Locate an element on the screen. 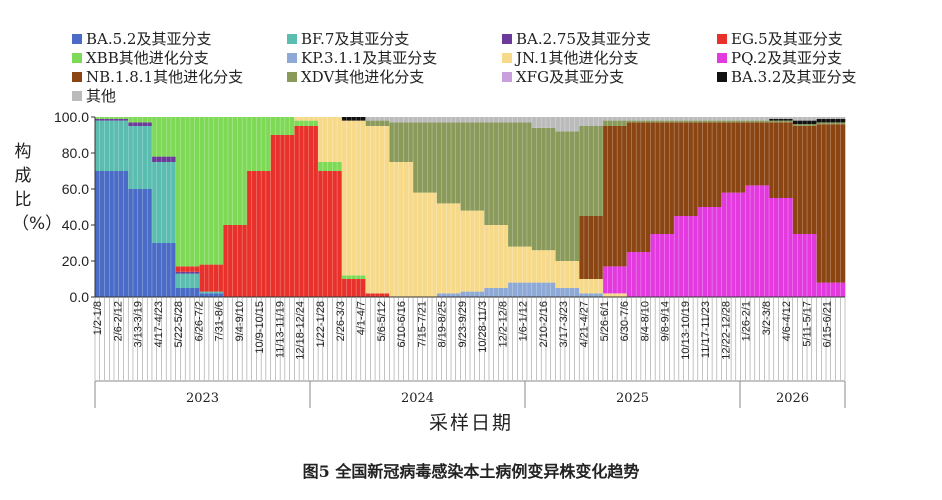 Image resolution: width=942 pixels, height=500 pixels. legend-item: 其他 is located at coordinates (94, 96).